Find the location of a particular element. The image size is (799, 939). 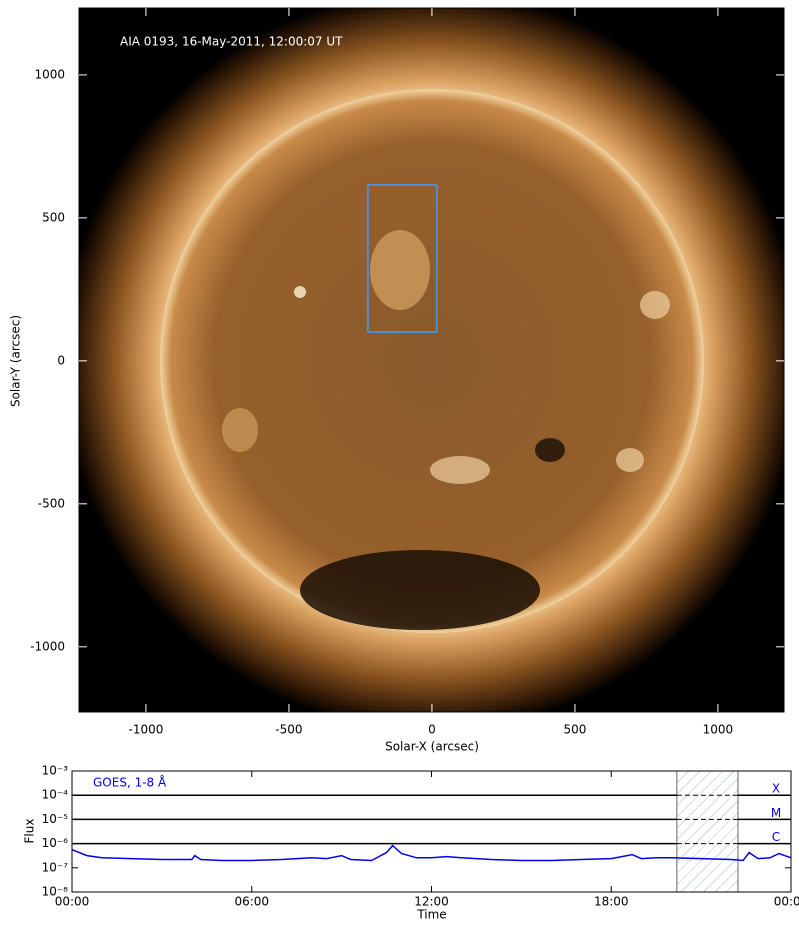

x-tick-label: 12:00 is located at coordinates (431, 902).